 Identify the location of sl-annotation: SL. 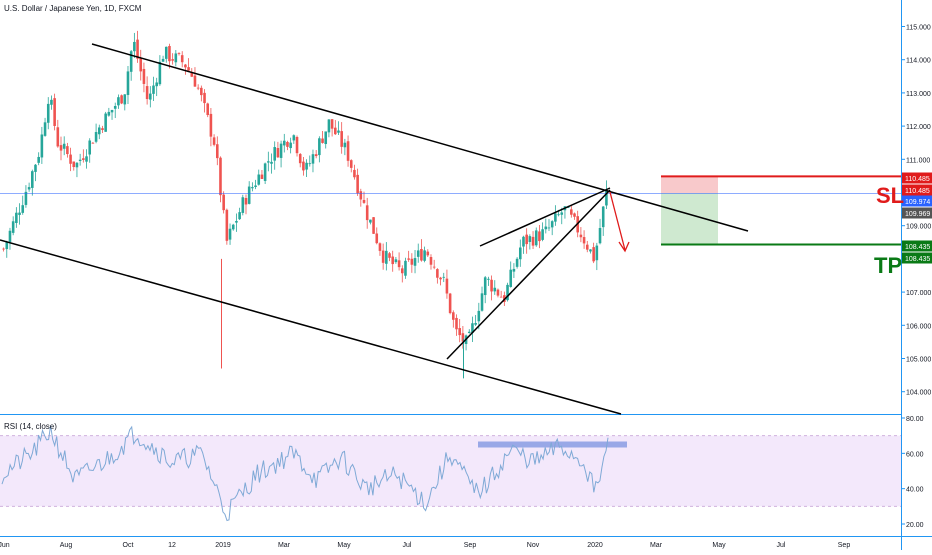
(890, 195).